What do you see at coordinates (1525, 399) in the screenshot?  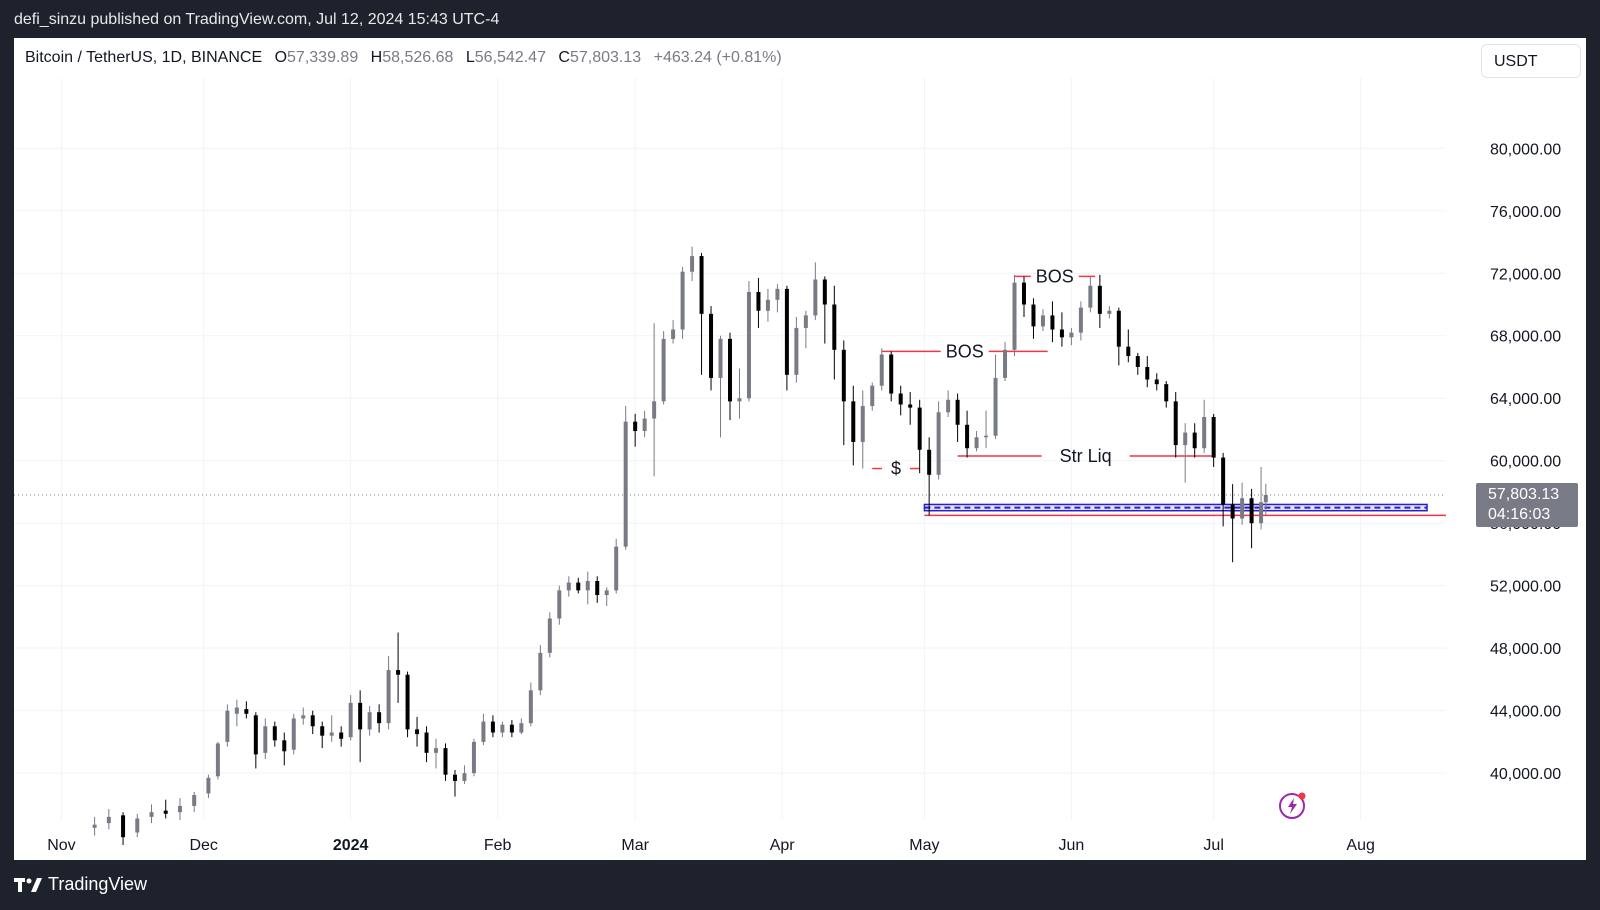 I see `y-tick-label: 64,000.00` at bounding box center [1525, 399].